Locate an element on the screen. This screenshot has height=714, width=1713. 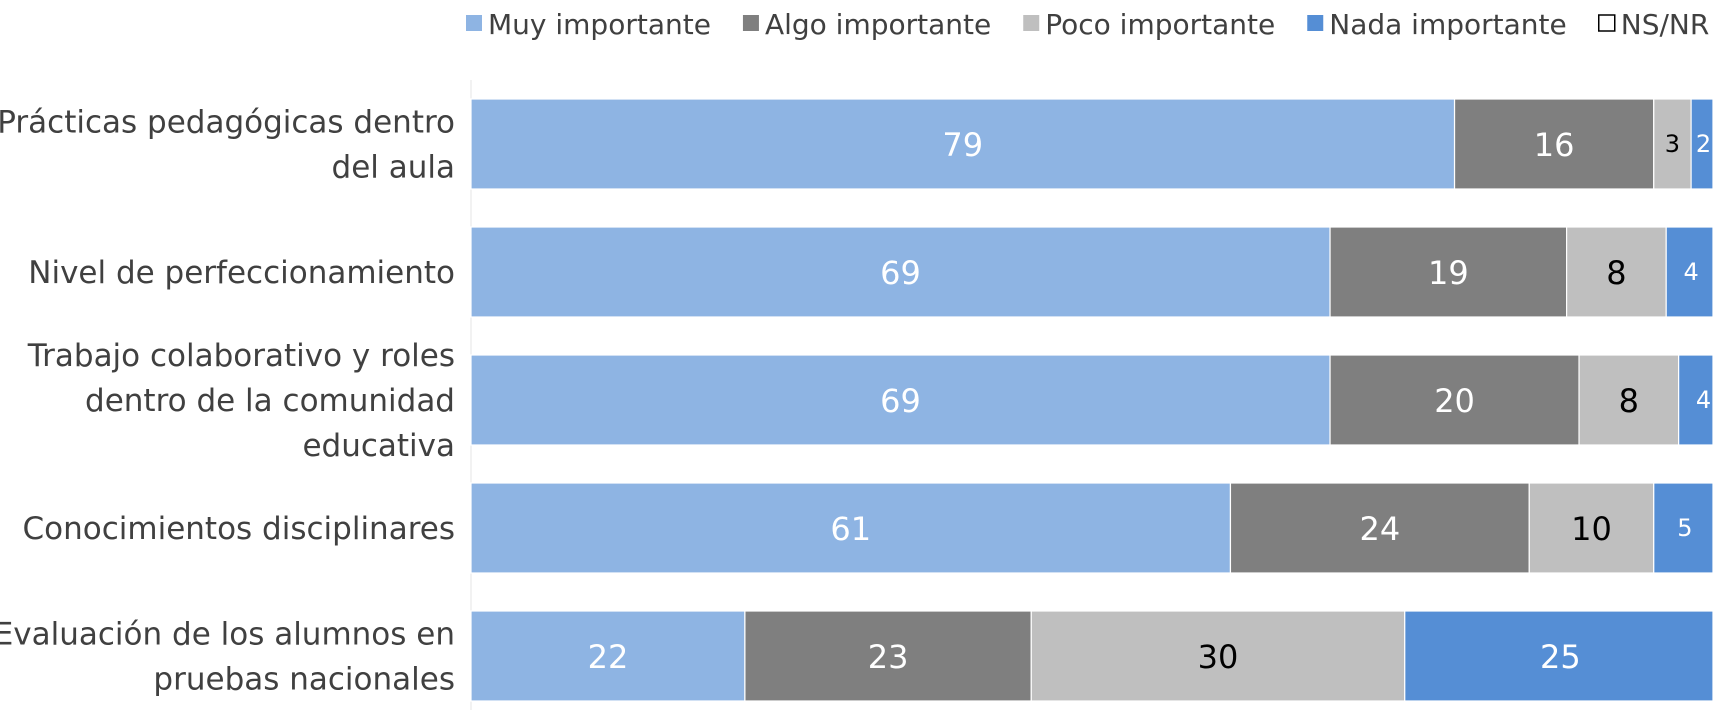
category-label-line: pruebas nacionales is located at coordinates (304, 680).